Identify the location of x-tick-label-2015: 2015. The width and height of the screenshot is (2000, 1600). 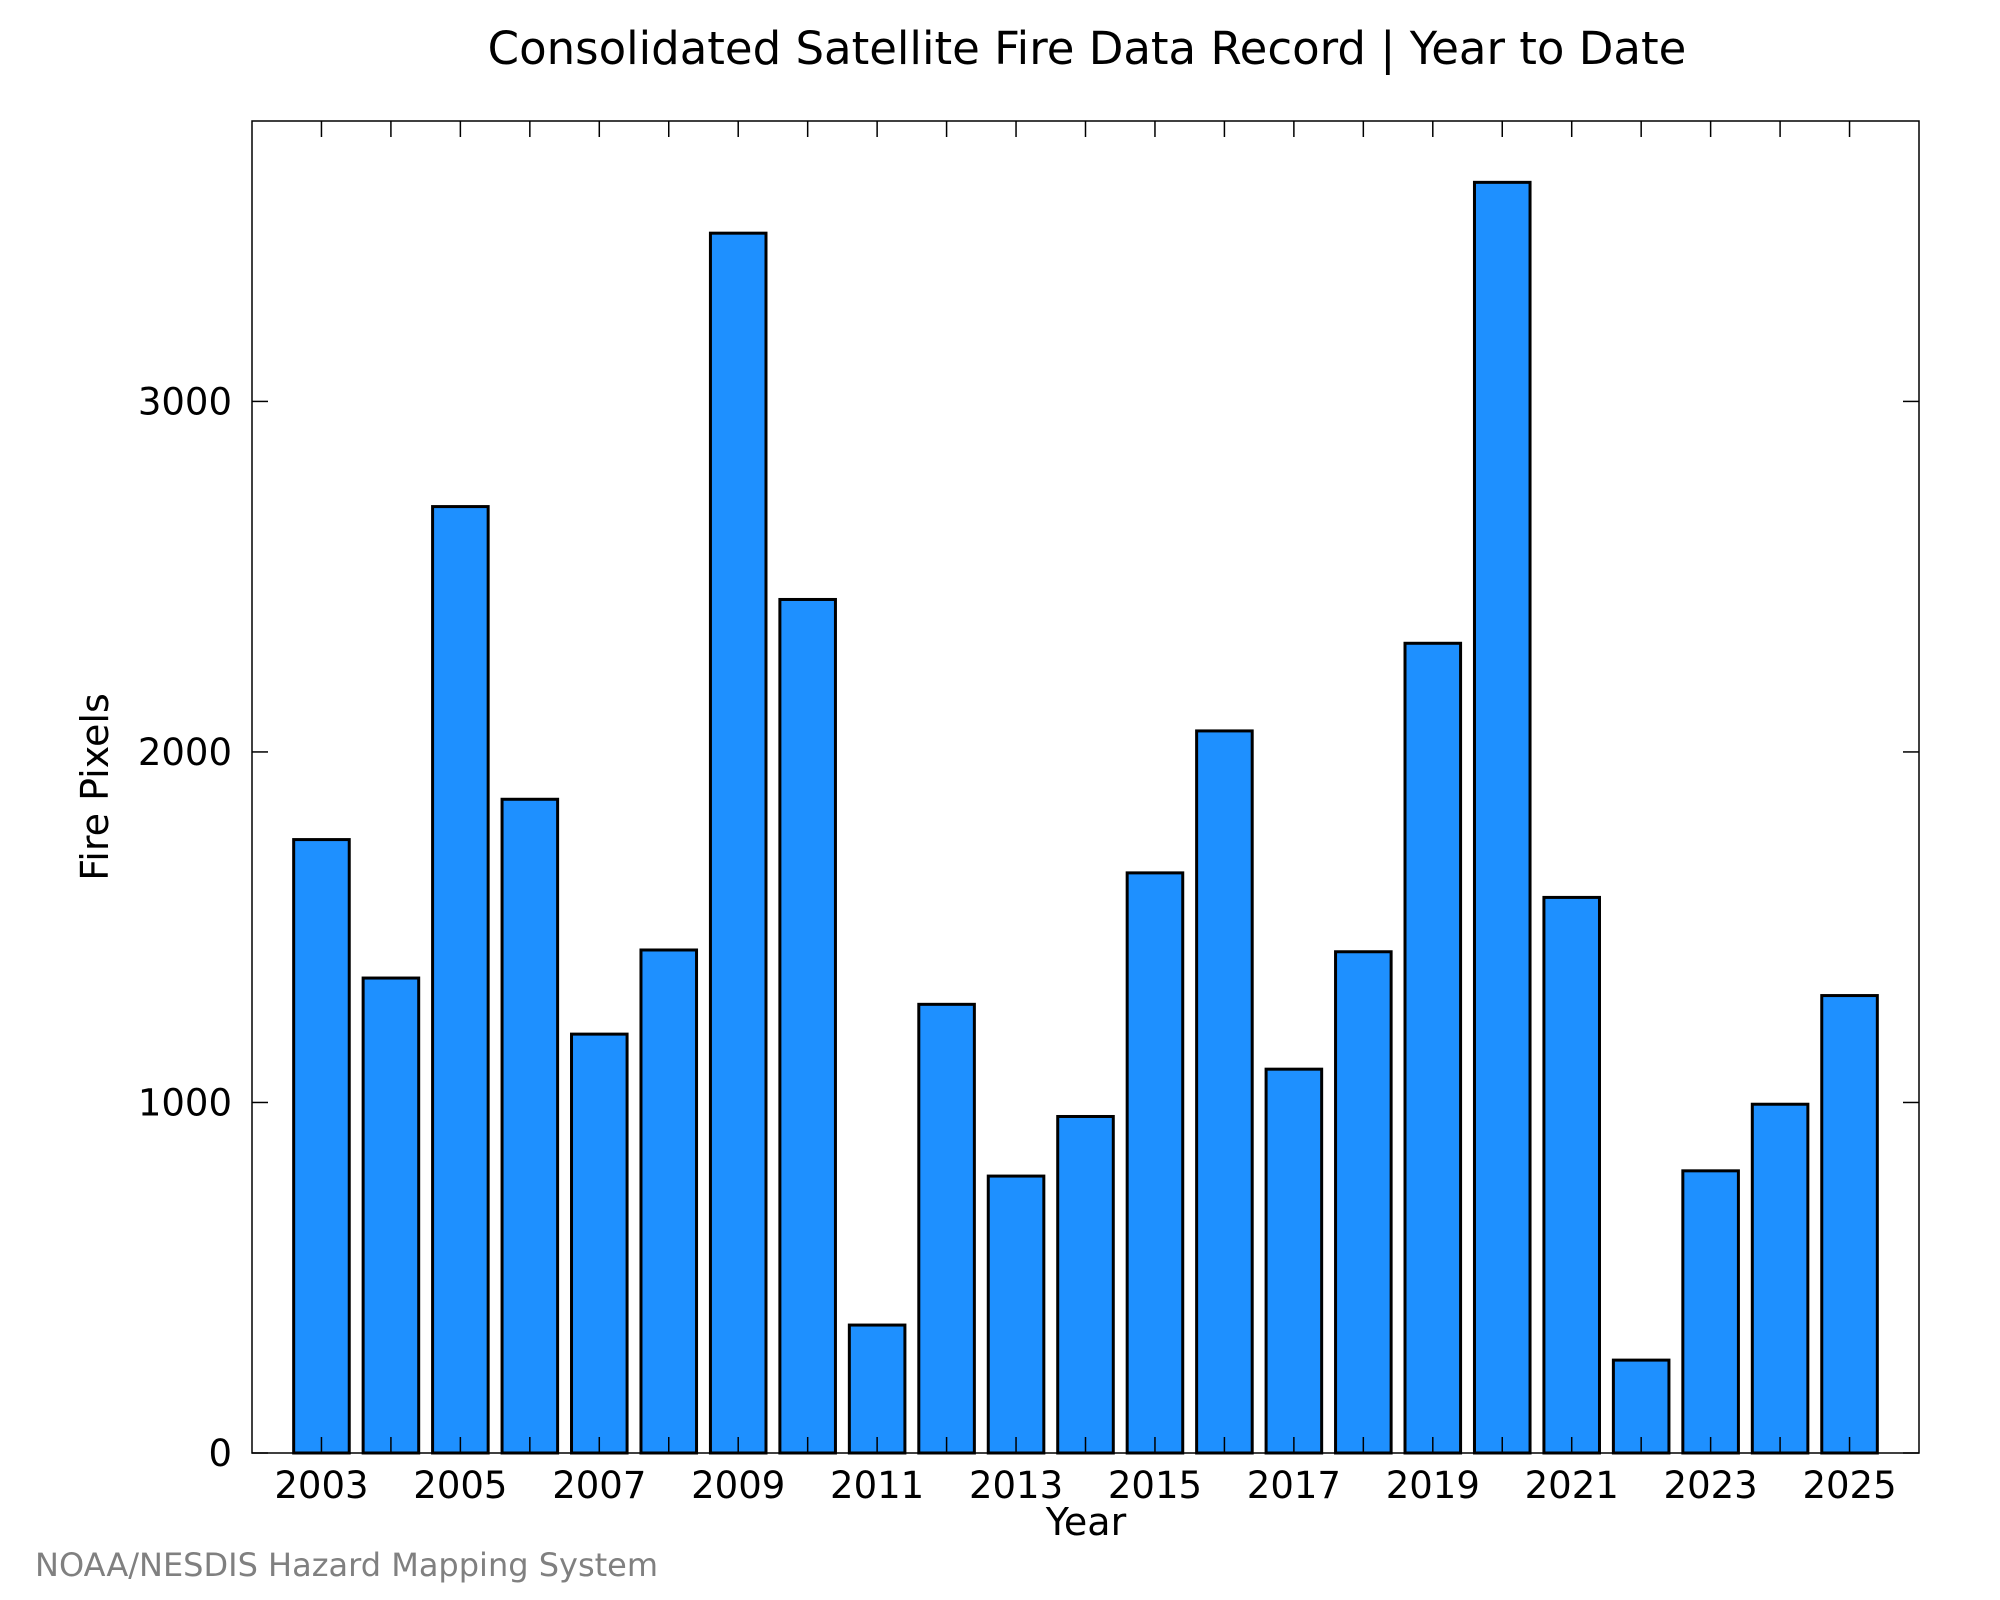
(1155, 1485).